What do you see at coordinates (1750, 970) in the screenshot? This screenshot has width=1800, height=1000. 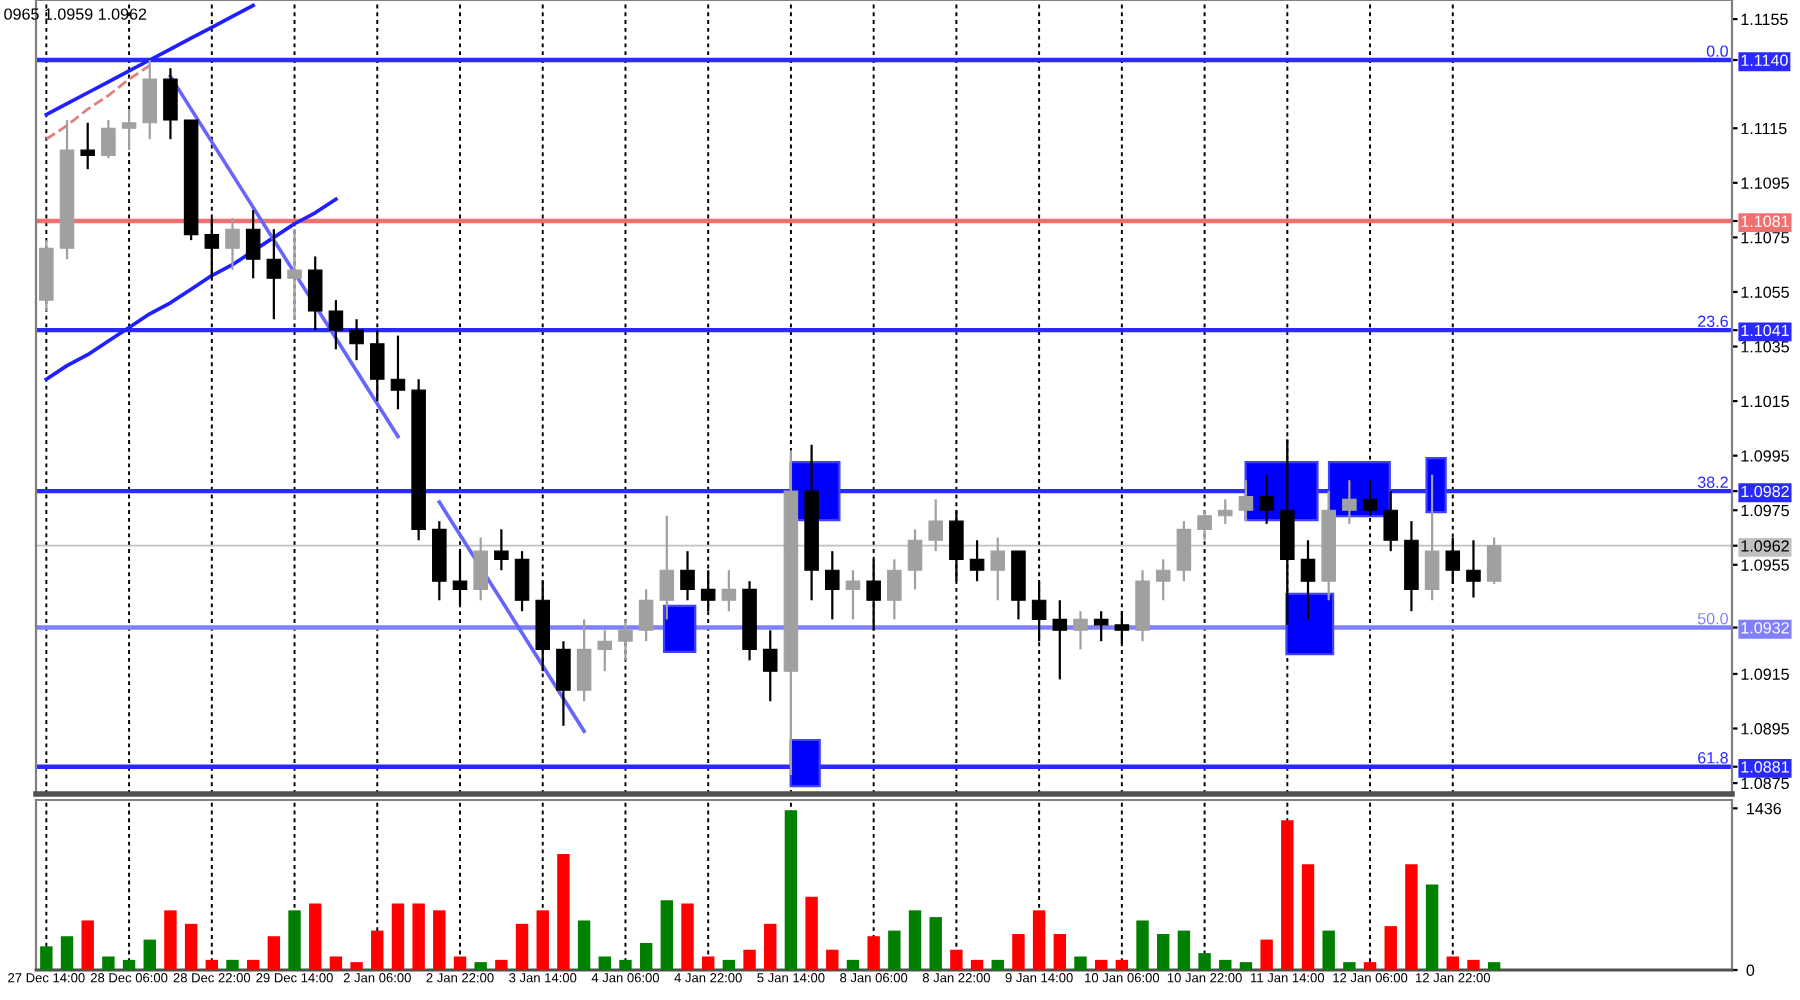 I see `y-tick-label: 0` at bounding box center [1750, 970].